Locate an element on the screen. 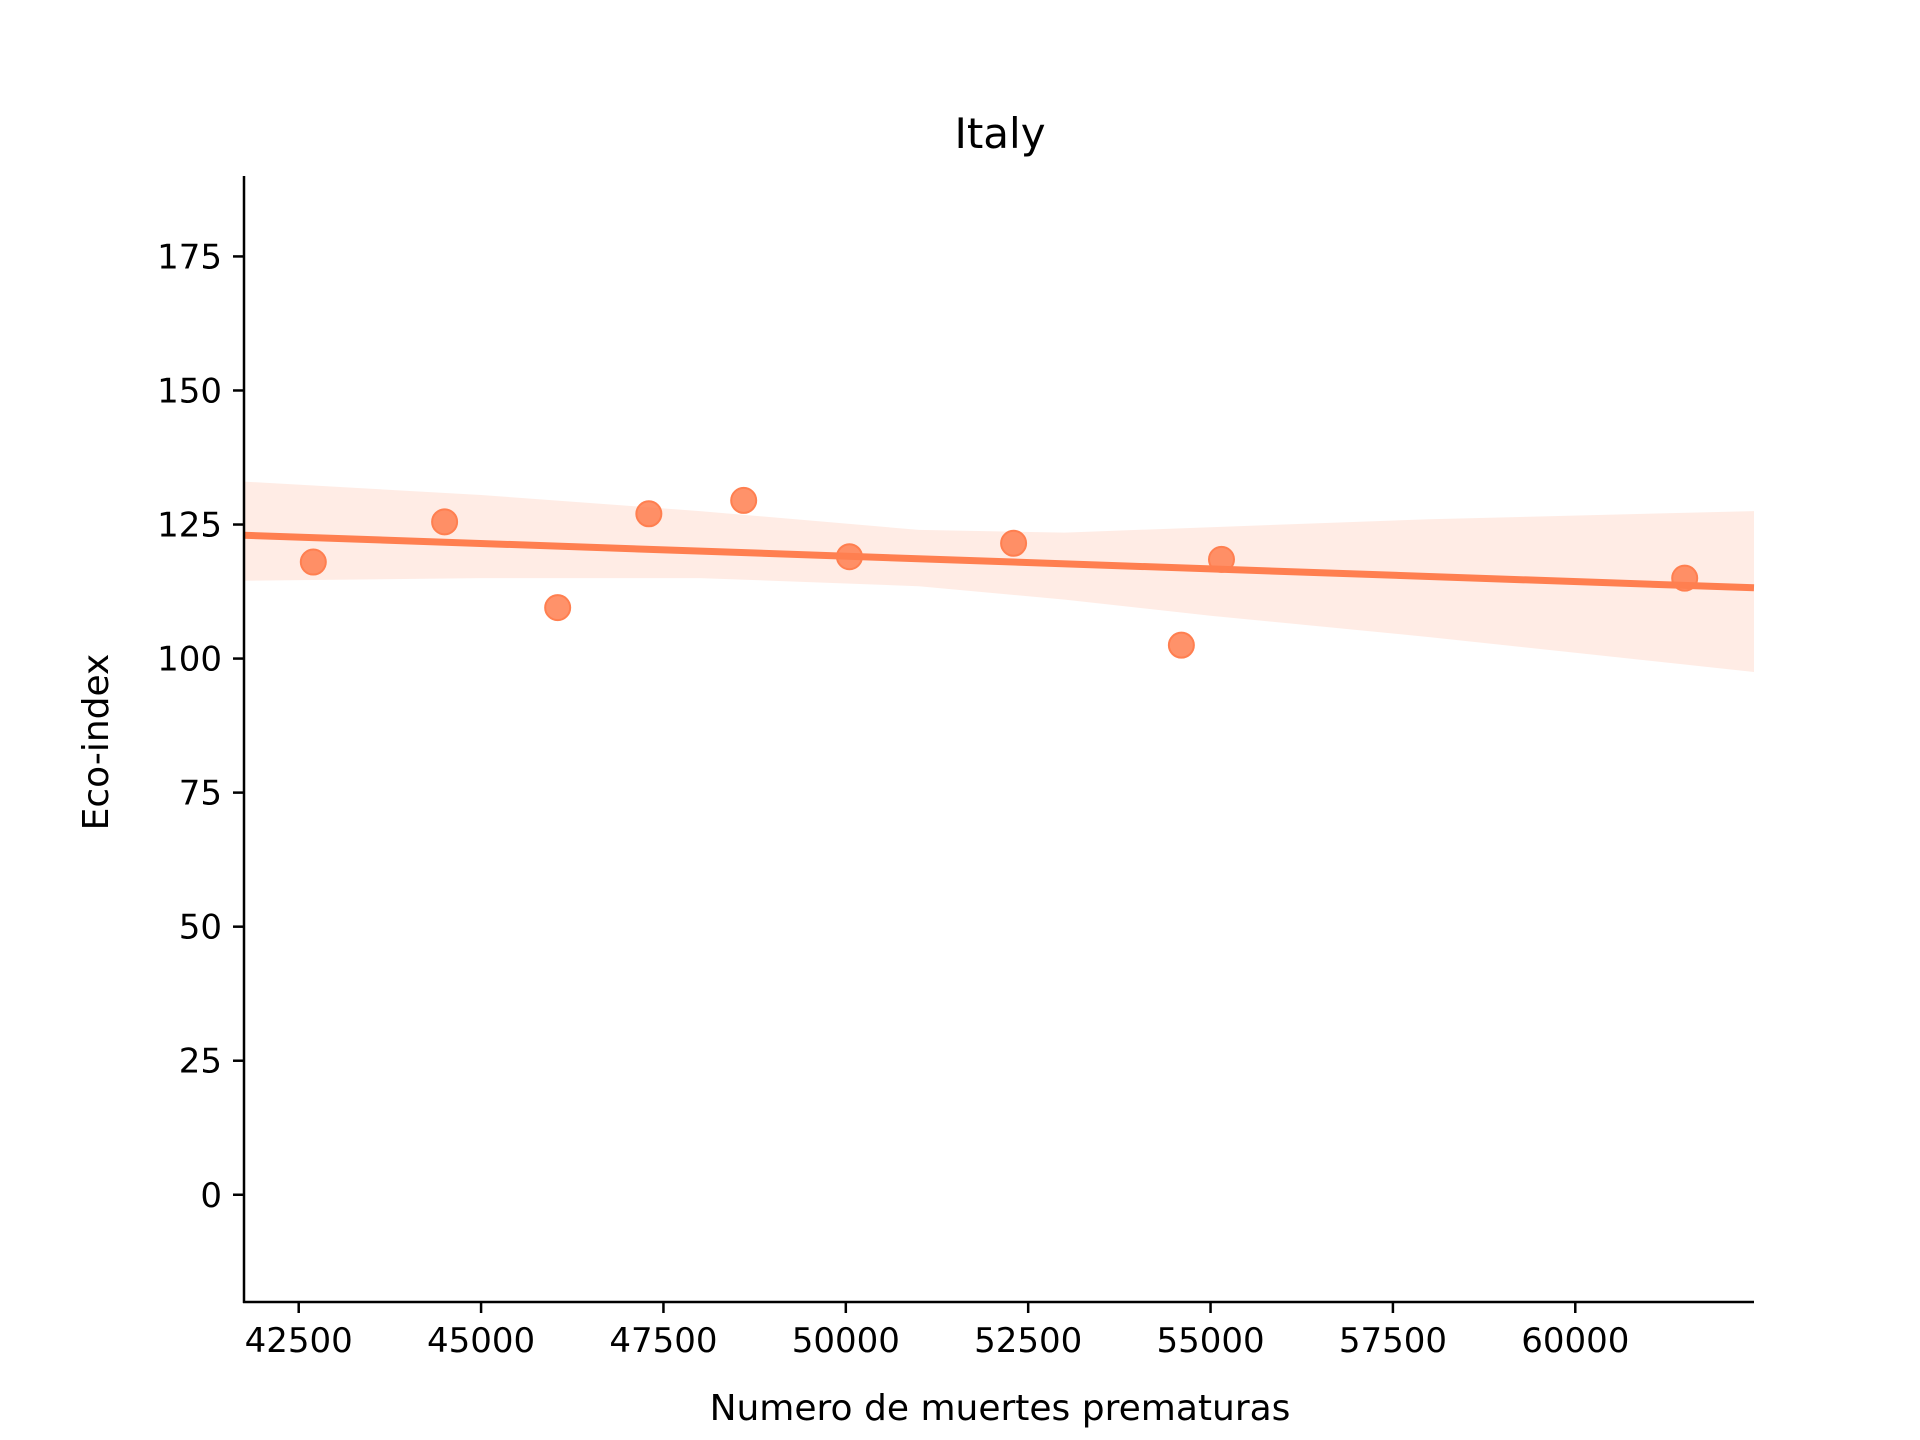 Image resolution: width=1920 pixels, height=1440 pixels. x-tick-label: 57500 is located at coordinates (1393, 1341).